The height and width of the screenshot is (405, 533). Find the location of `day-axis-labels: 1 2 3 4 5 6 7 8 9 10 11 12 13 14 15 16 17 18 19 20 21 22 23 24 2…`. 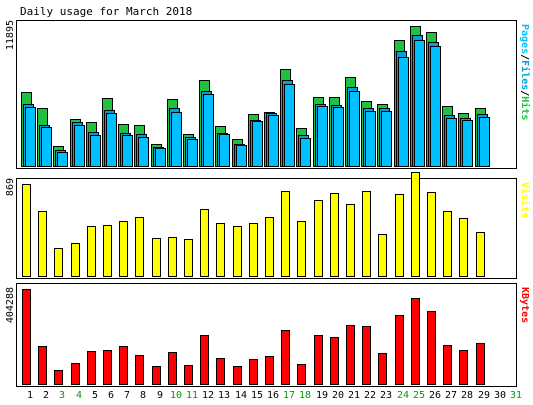

day-axis-labels: 1 2 3 4 5 6 7 8 9 10 11 12 13 14 15 16 17 18 19 20 21 22 23 24 2… is located at coordinates (274, 395).